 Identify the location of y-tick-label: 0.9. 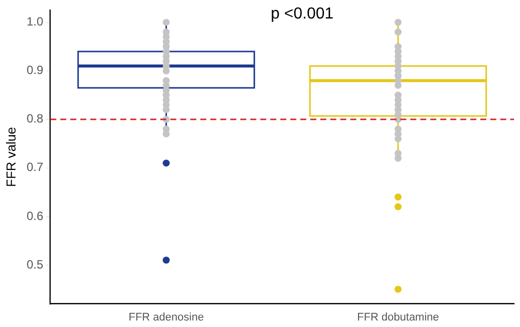
(35, 70).